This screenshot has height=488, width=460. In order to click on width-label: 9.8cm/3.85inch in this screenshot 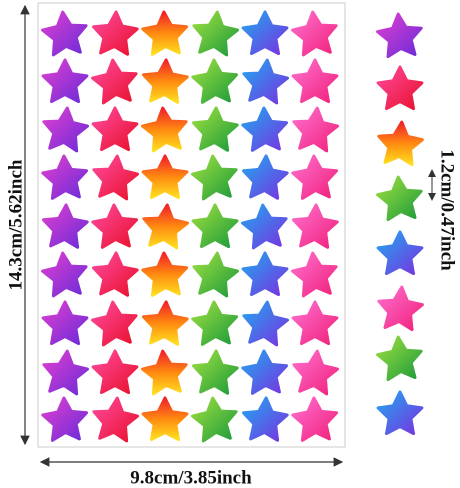, I will do `click(191, 477)`.